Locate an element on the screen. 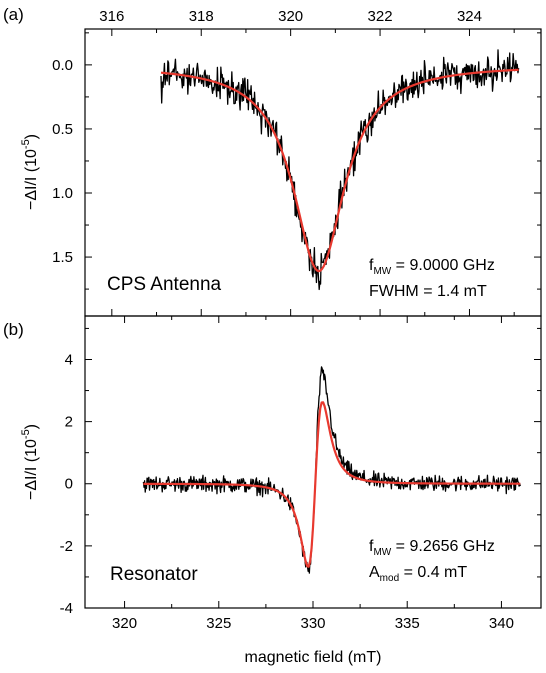 The image size is (546, 673). x-tick-label: 316 is located at coordinates (111, 16).